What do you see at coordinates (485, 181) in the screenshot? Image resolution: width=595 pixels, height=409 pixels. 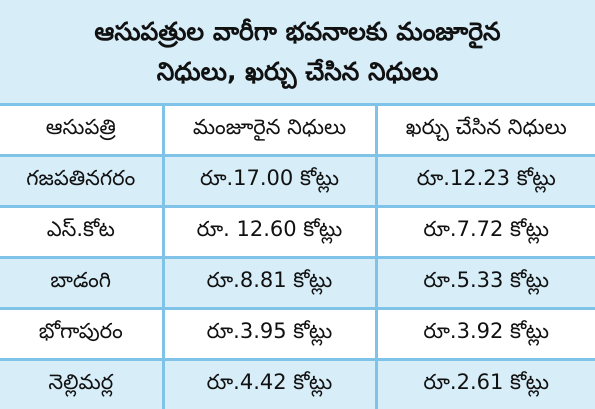 I see `spent-amount: రూ.12.23 కోట్లు` at bounding box center [485, 181].